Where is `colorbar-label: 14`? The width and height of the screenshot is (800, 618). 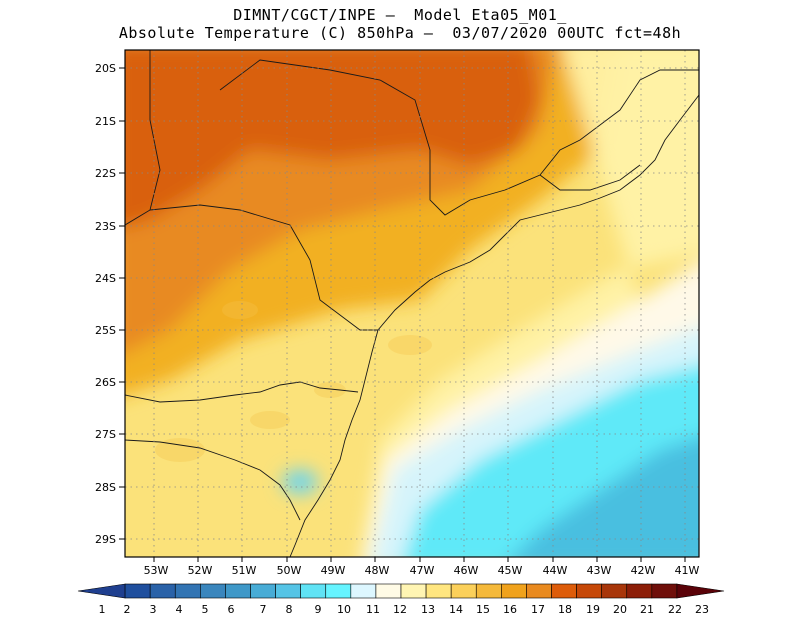
colorbar-label: 14 is located at coordinates (456, 609).